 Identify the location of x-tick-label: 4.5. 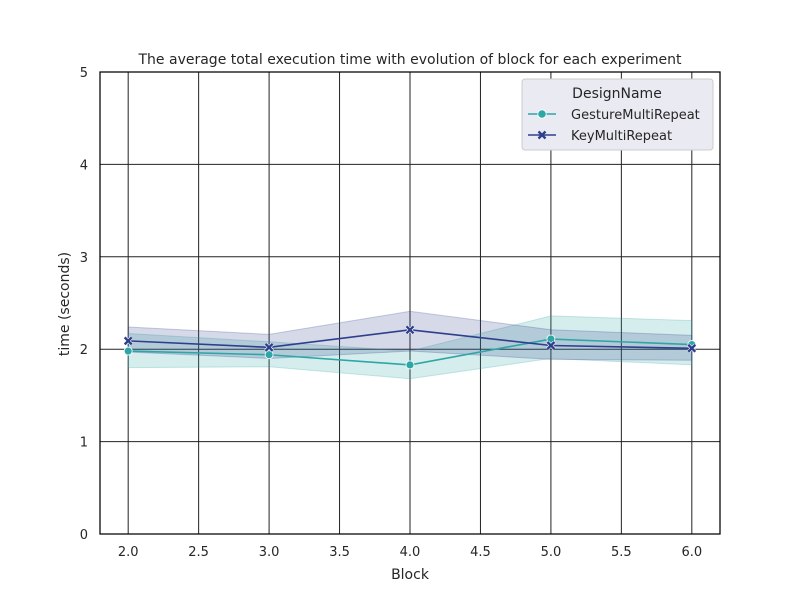
(480, 552).